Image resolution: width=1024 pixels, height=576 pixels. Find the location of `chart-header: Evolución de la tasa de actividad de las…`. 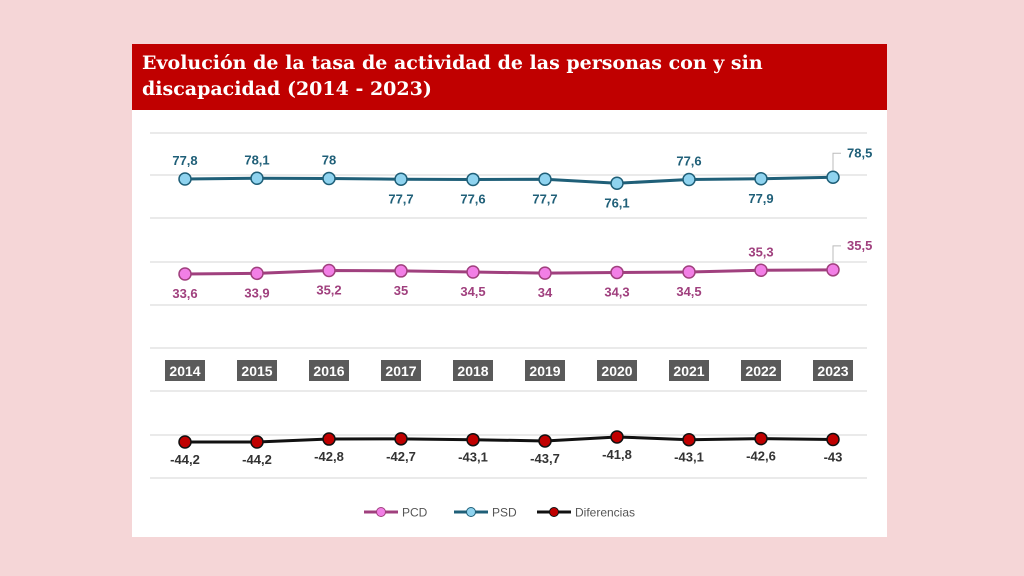

chart-header: Evolución de la tasa de actividad de las… is located at coordinates (509, 77).